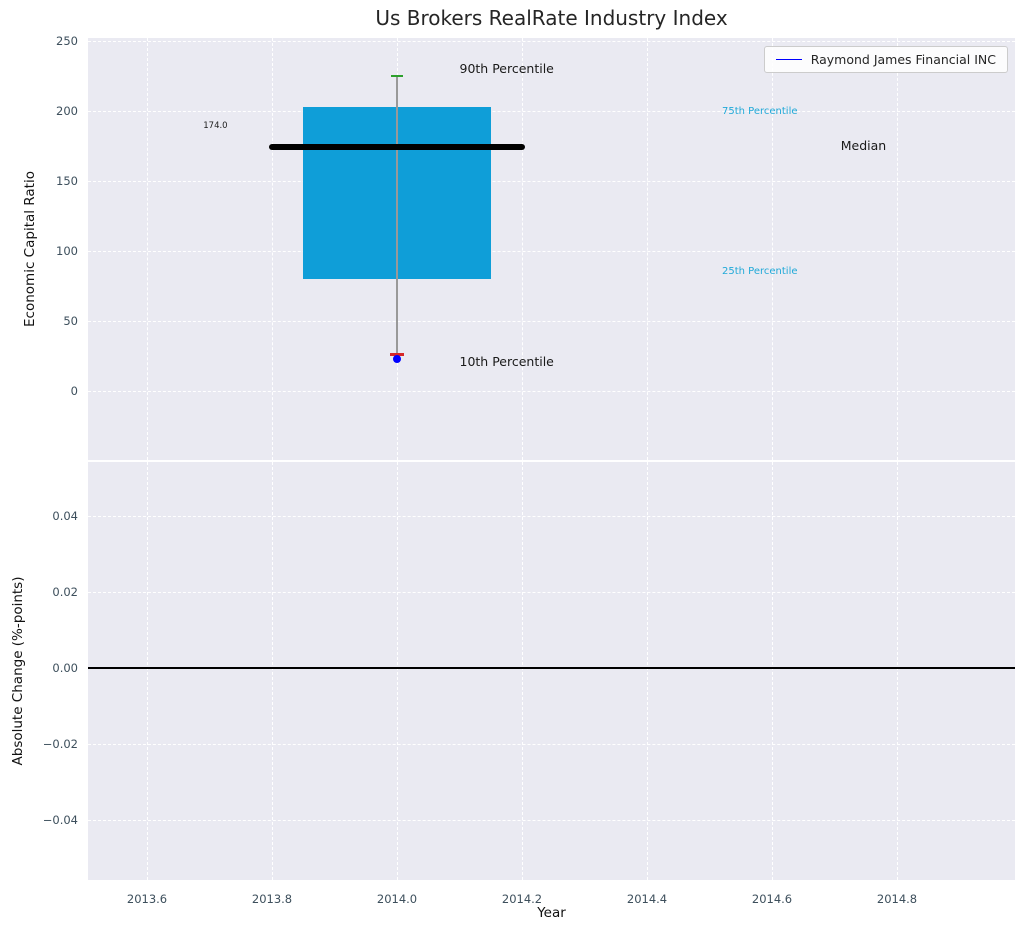  What do you see at coordinates (551, 18) in the screenshot?
I see `chart-title: Us Brokers RealRate Industry Index` at bounding box center [551, 18].